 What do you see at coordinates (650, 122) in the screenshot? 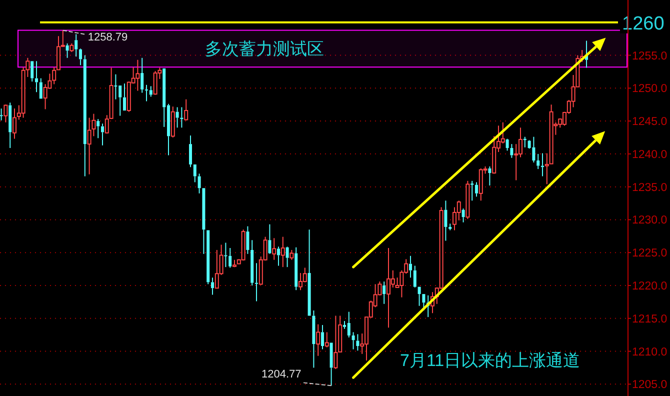
I see `y-tick-label: 1245.0` at bounding box center [650, 122].